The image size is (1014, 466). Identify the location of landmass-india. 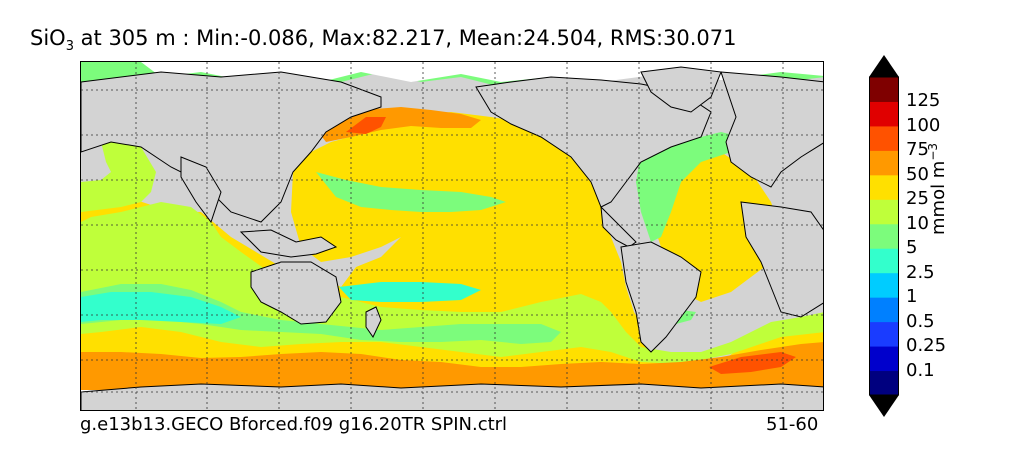
(201, 190).